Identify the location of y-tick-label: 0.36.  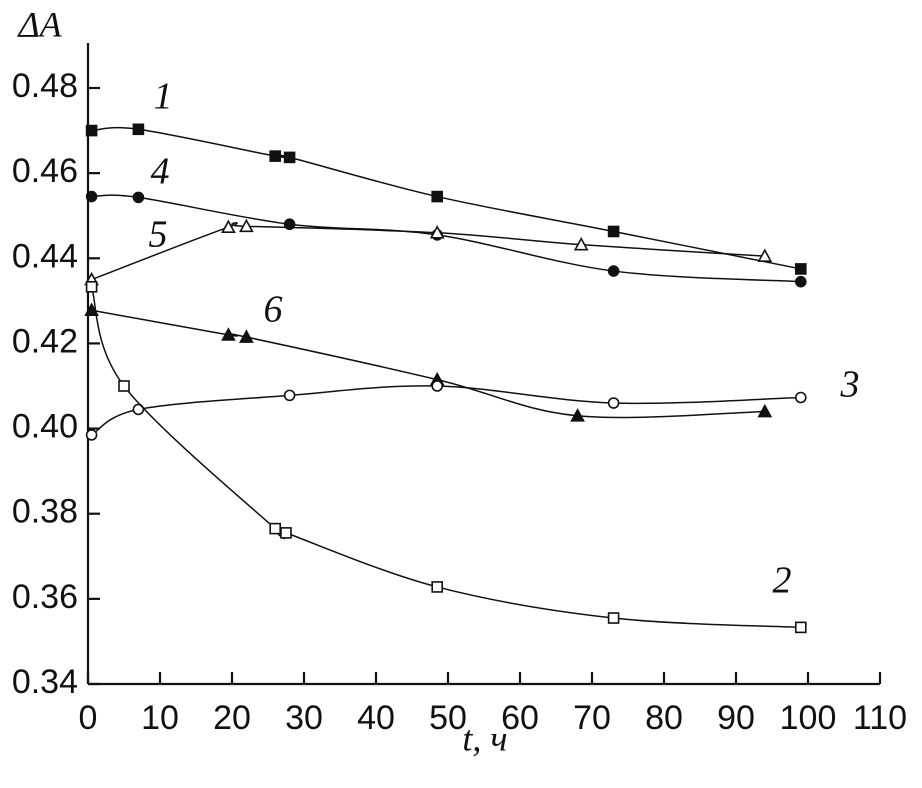
(45, 597).